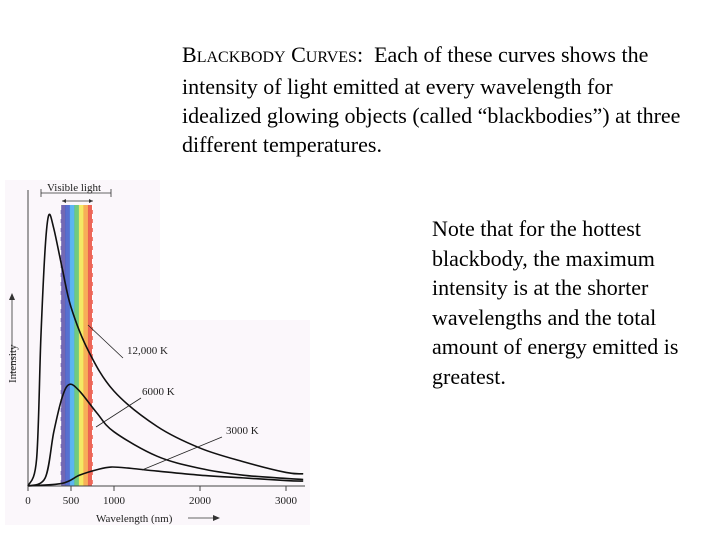  What do you see at coordinates (114, 501) in the screenshot?
I see `x-tick-label: 1000` at bounding box center [114, 501].